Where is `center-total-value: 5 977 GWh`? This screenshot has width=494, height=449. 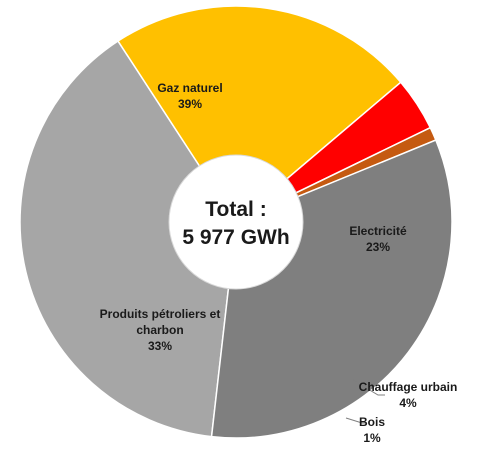
center-total-value: 5 977 GWh is located at coordinates (235, 237).